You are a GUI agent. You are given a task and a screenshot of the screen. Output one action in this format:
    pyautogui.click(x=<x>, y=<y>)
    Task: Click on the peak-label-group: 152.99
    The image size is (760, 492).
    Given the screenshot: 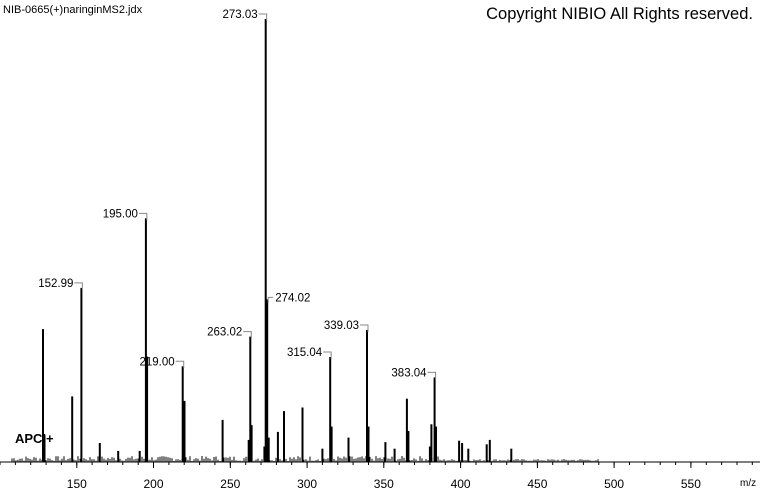 What is the action you would take?
    pyautogui.click(x=60, y=284)
    